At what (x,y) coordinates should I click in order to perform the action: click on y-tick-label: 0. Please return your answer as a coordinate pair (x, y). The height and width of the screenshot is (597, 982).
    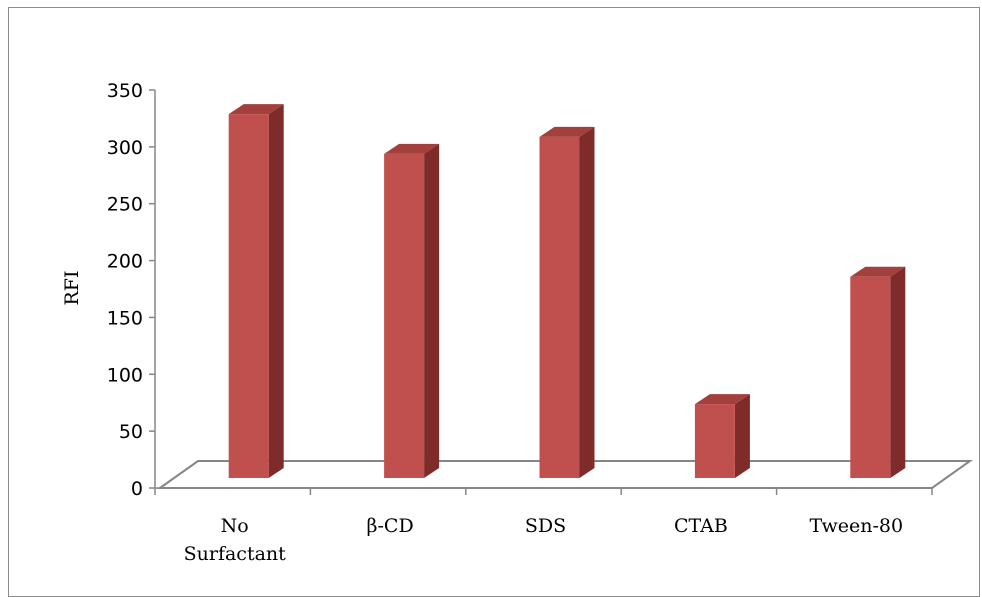
    Looking at the image, I should click on (137, 489).